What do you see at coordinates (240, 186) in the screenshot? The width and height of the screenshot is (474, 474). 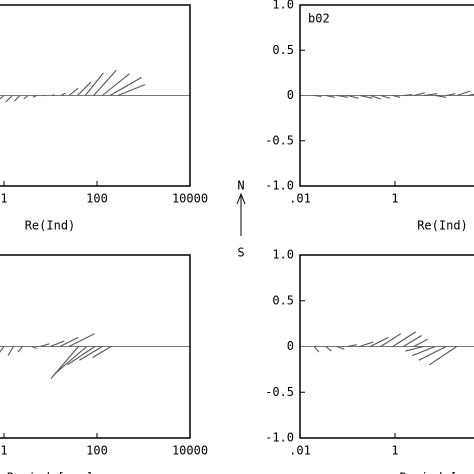 I see `compass-north: N` at bounding box center [240, 186].